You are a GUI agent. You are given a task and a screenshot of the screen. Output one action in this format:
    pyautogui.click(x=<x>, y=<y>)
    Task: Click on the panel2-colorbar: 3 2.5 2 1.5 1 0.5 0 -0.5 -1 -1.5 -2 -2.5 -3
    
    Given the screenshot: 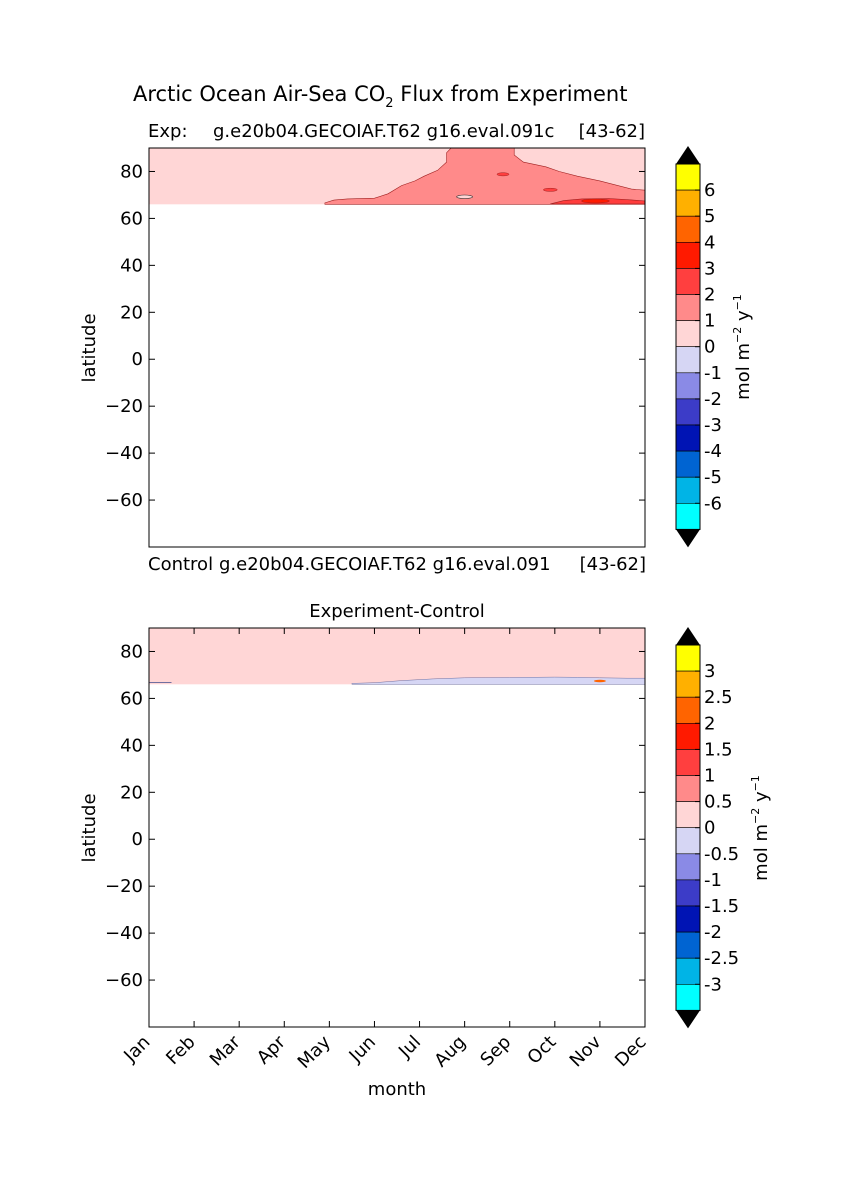 What is the action you would take?
    pyautogui.click(x=707, y=828)
    